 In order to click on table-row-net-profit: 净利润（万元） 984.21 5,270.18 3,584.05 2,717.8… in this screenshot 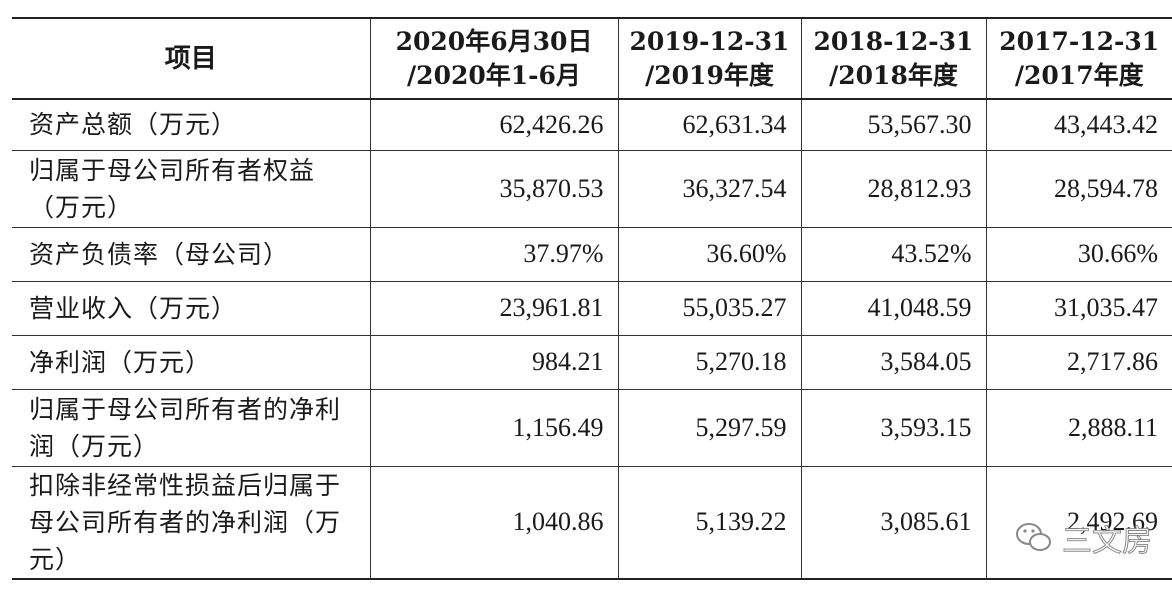, I will do `click(592, 361)`.